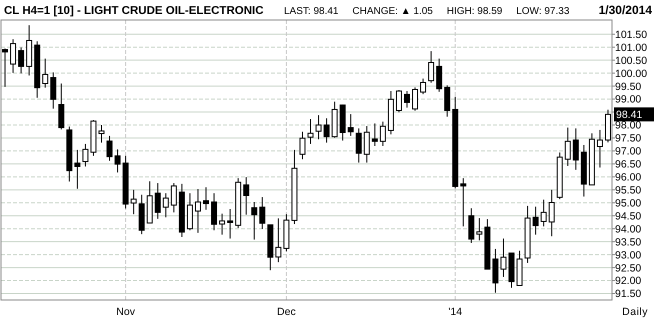 The width and height of the screenshot is (656, 323). Describe the element at coordinates (628, 294) in the screenshot. I see `y-tick-label: 91.50` at that location.